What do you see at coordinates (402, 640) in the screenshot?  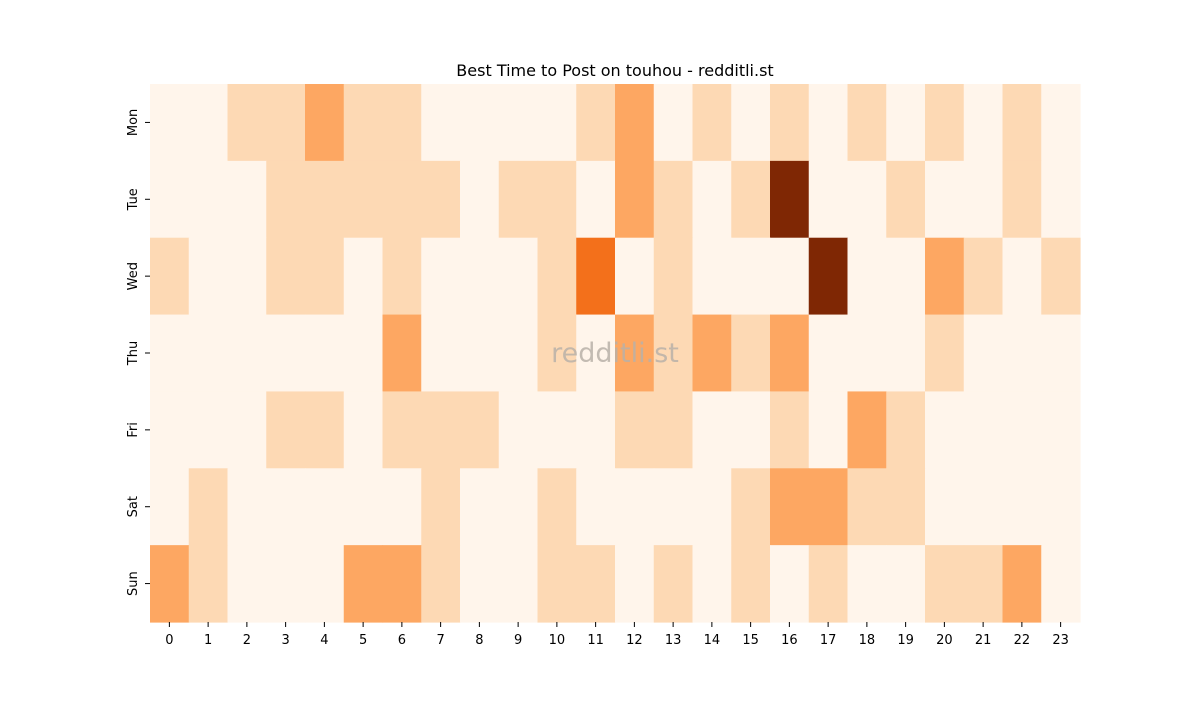 I see `x-tick-label: 6` at bounding box center [402, 640].